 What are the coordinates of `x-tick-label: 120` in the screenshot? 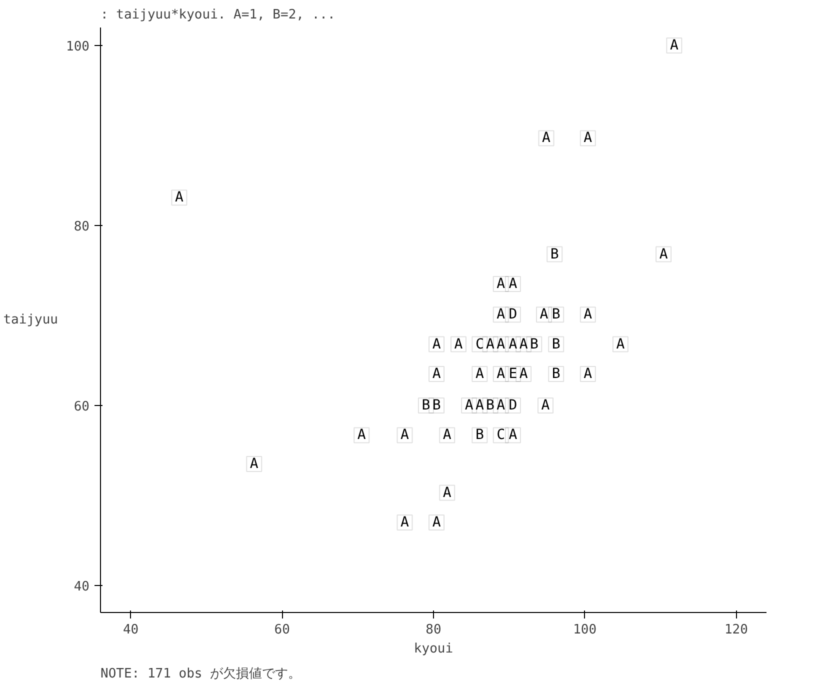 It's located at (736, 630).